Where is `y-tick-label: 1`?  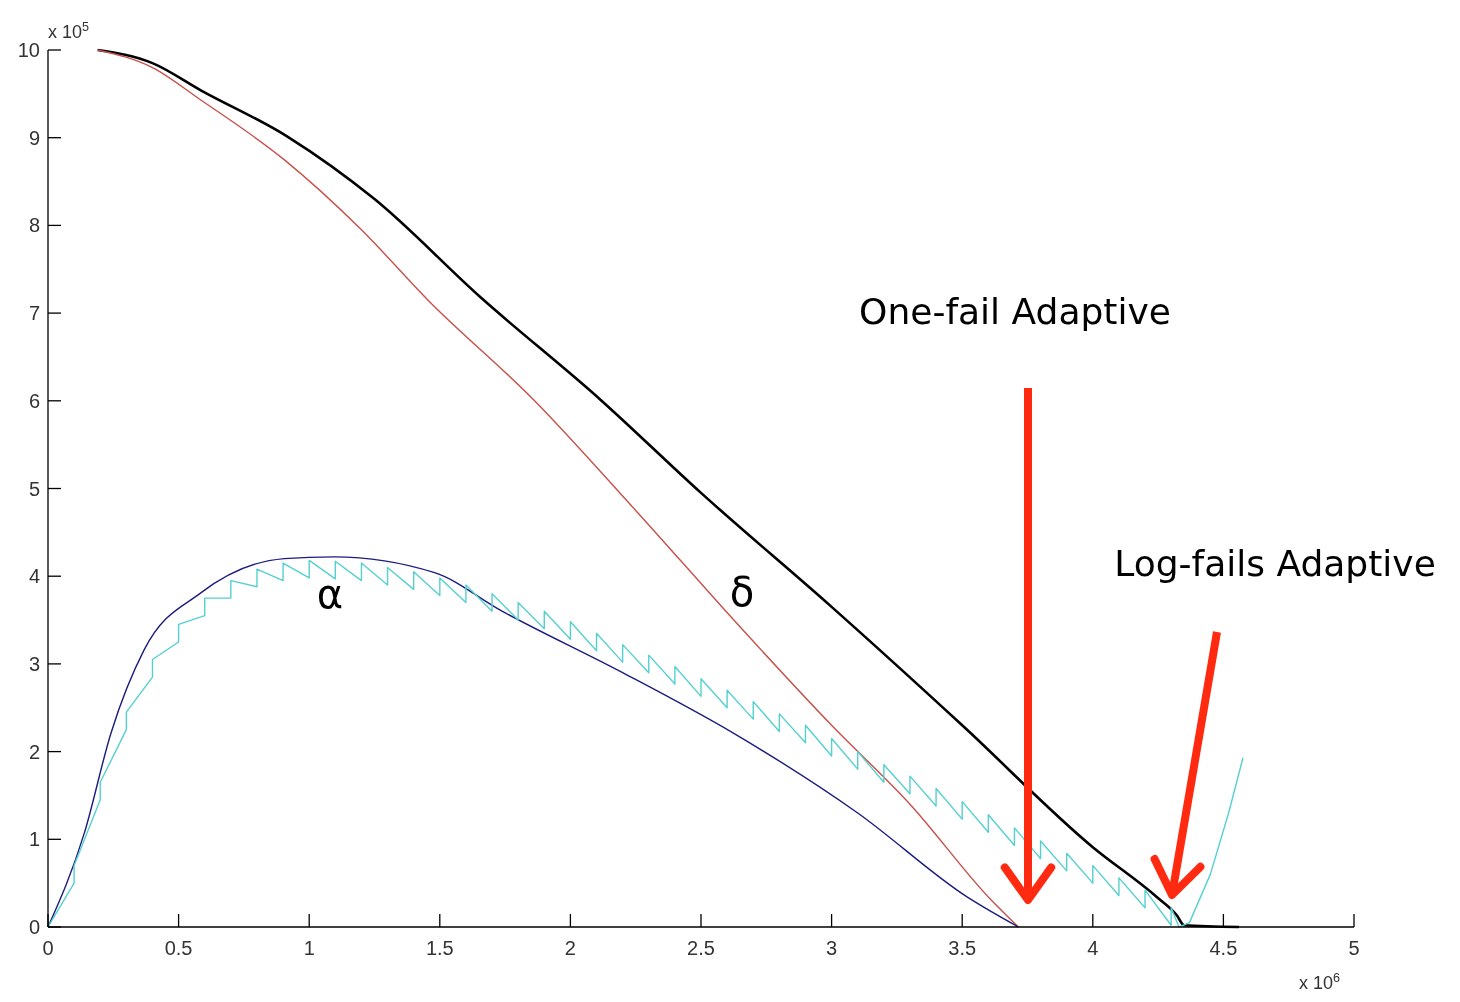
y-tick-label: 1 is located at coordinates (34, 839).